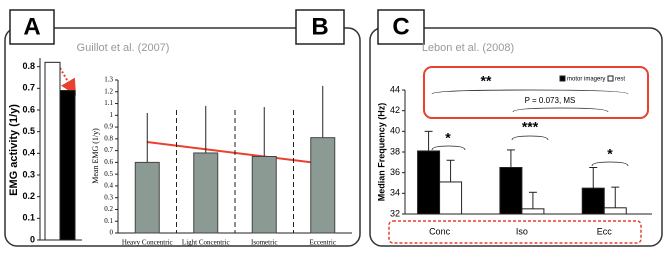 The height and width of the screenshot is (258, 669). Describe the element at coordinates (108, 127) in the screenshot. I see `y-tick-label: 0.9` at that location.